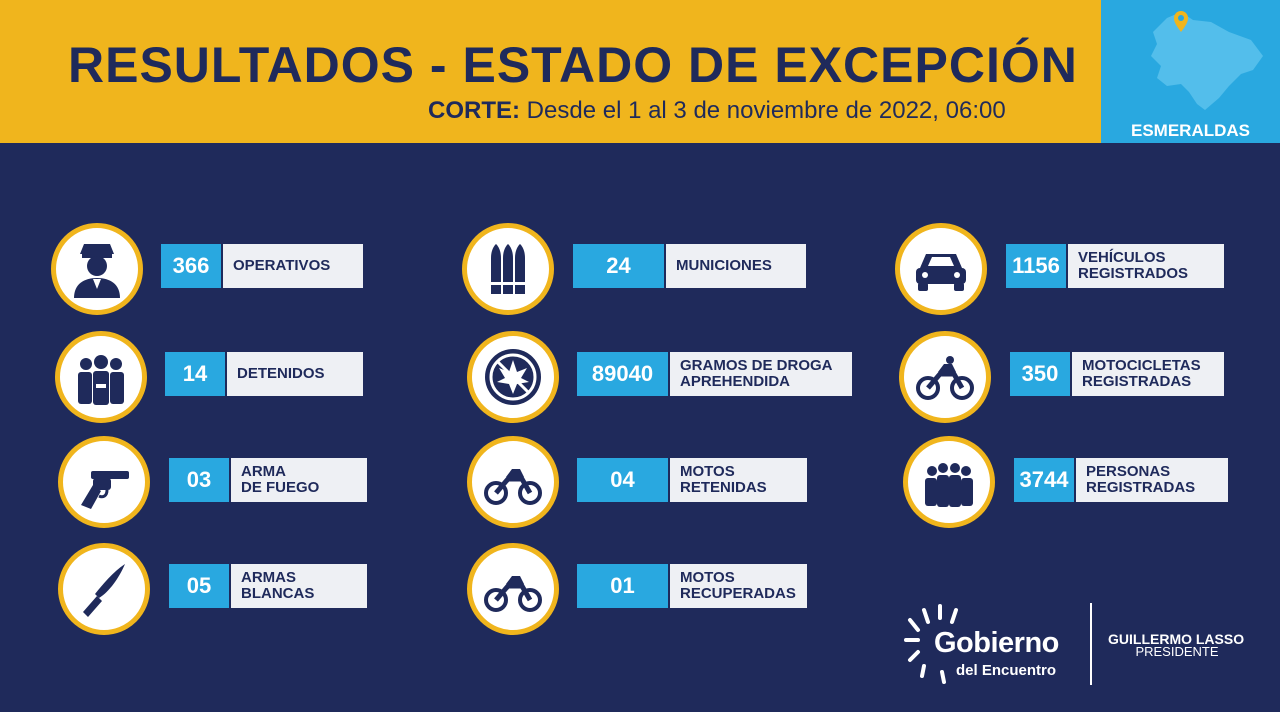  I want to click on stat-operativos: 366 OPERATIVOS, so click(262, 266).